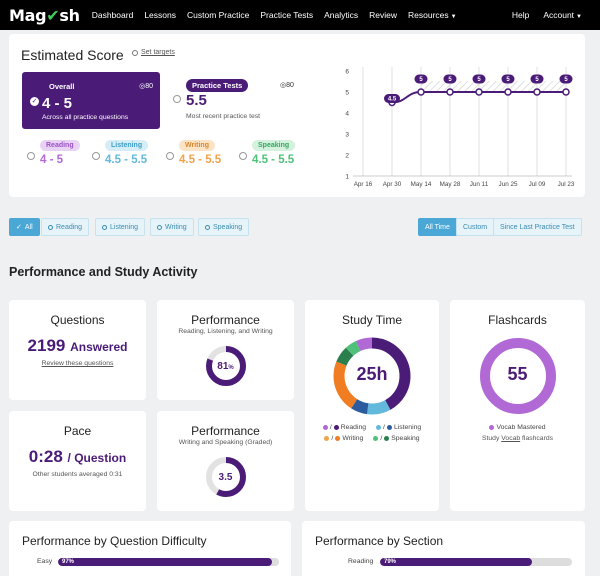 The width and height of the screenshot is (600, 576). Describe the element at coordinates (383, 15) in the screenshot. I see `nav-review: Review` at that location.